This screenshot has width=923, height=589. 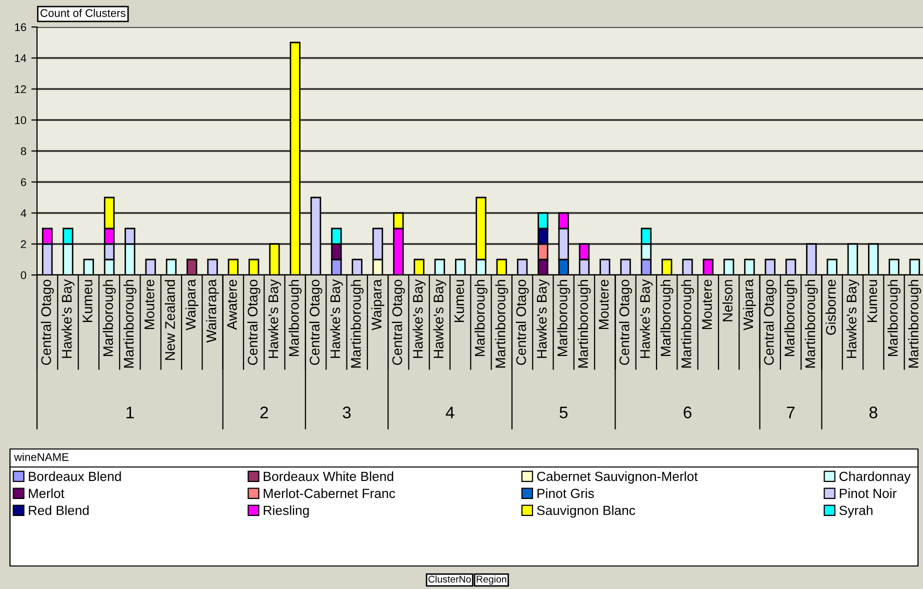 I want to click on y-tick-label: 12, so click(x=20, y=89).